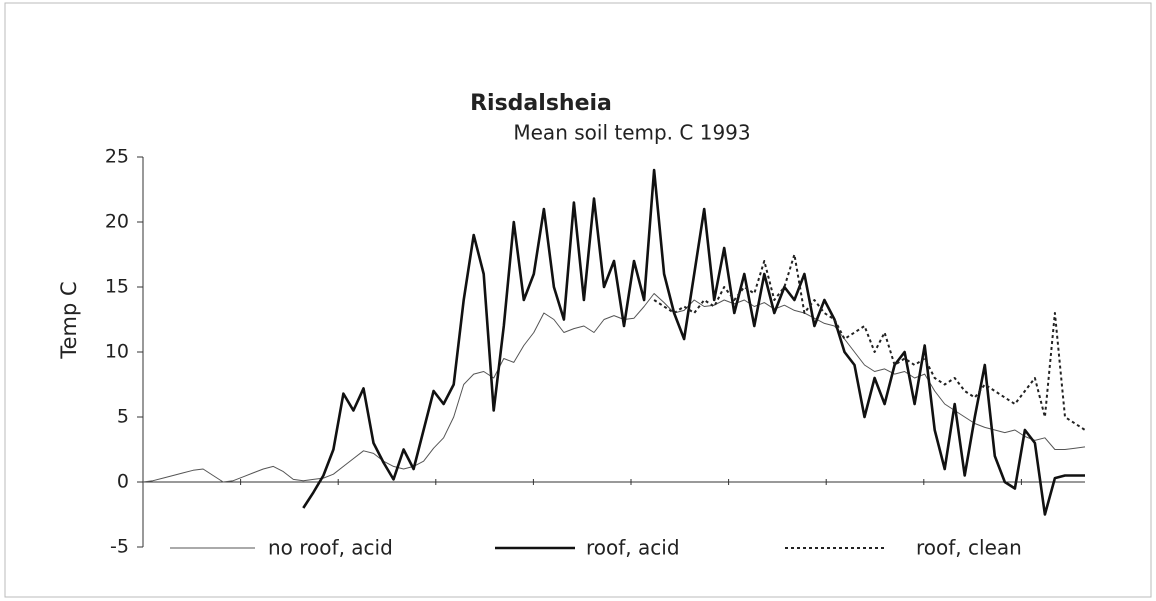 The image size is (1156, 601). Describe the element at coordinates (541, 103) in the screenshot. I see `chart-title: Risdalsheia` at that location.